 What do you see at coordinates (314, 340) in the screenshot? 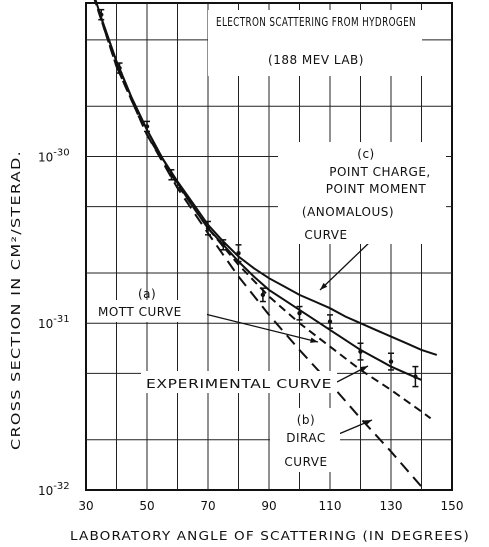
I see `mott-leader-arrowhead` at bounding box center [314, 340].